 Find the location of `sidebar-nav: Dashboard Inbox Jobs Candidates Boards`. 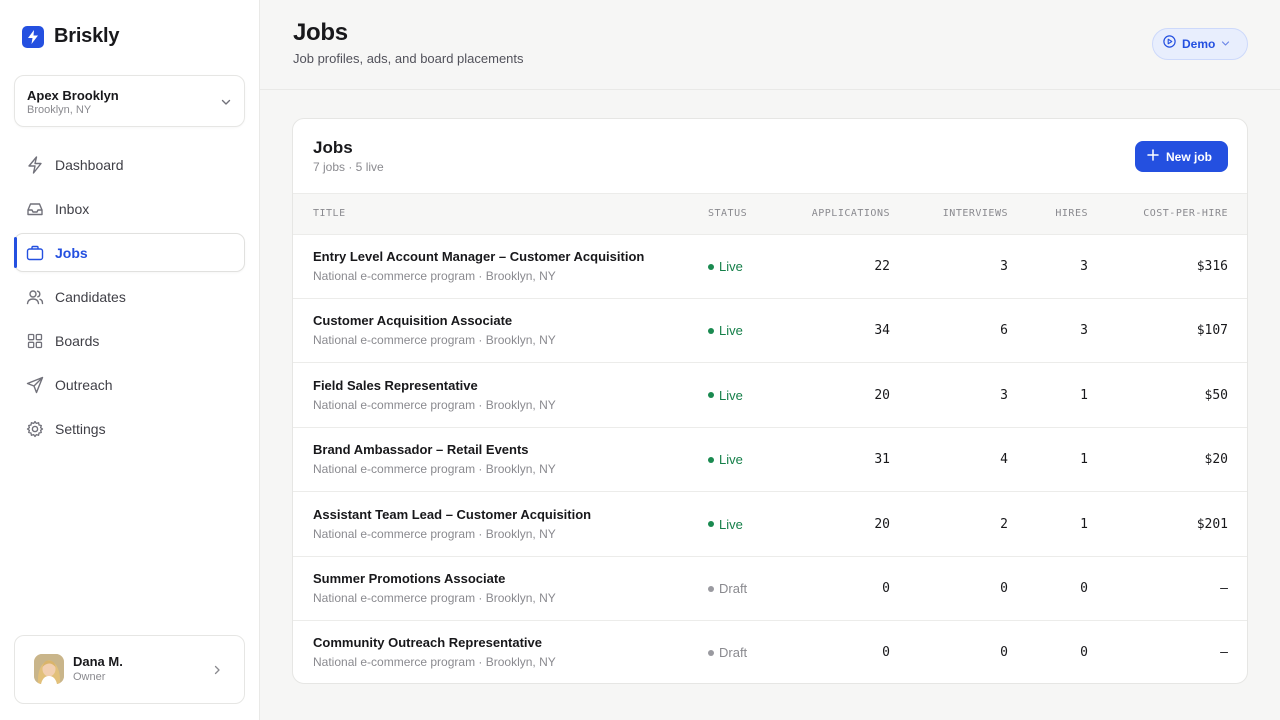

sidebar-nav: Dashboard Inbox Jobs Candidates Boards is located at coordinates (129, 299).